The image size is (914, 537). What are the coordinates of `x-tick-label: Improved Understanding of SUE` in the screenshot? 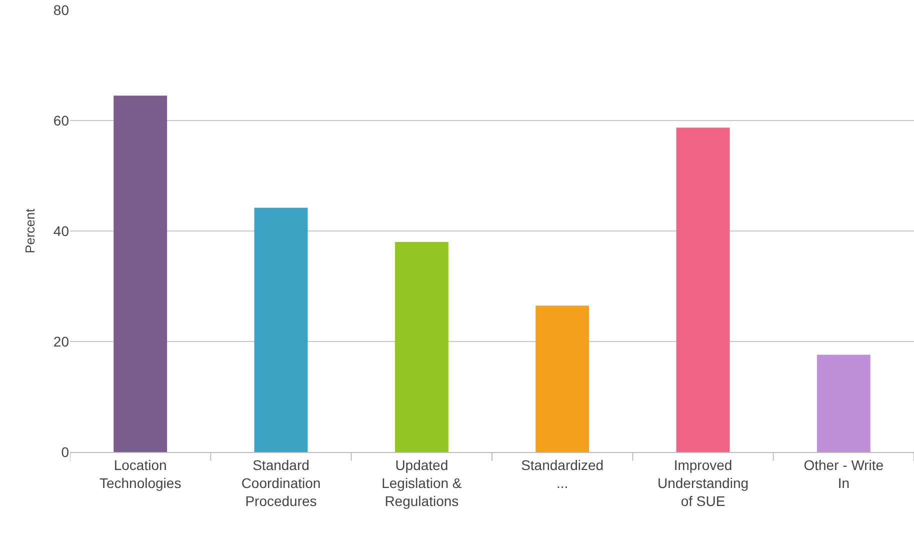 It's located at (703, 483).